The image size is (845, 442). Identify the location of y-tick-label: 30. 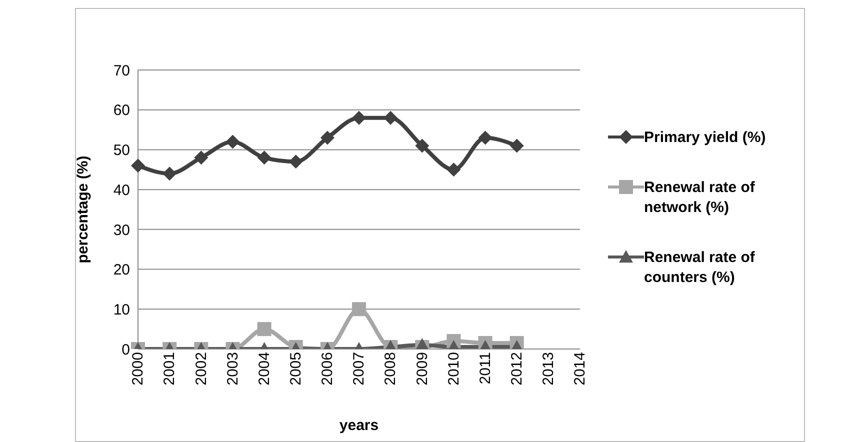
(121, 230).